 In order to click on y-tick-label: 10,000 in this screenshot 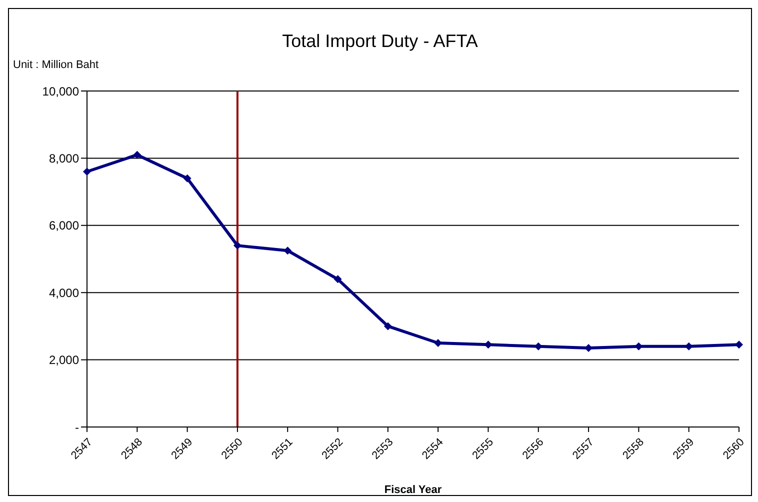, I will do `click(61, 91)`.